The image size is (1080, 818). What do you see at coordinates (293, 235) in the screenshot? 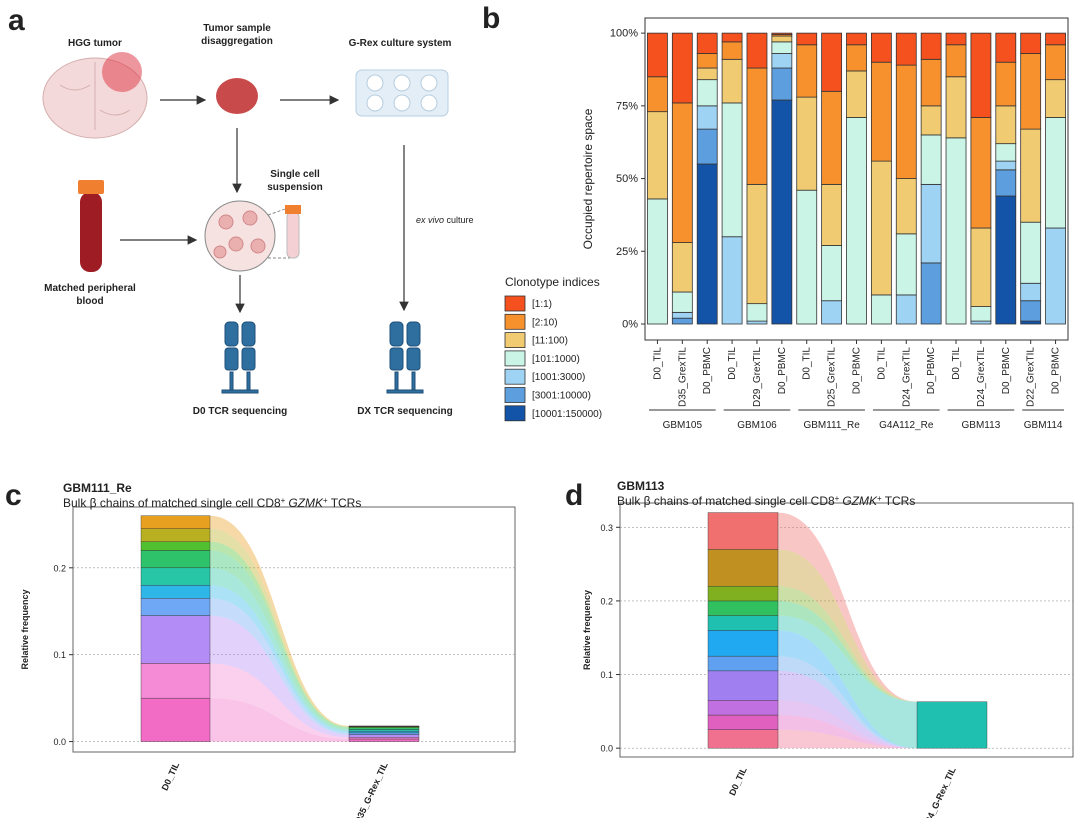
I see `small-tube` at bounding box center [293, 235].